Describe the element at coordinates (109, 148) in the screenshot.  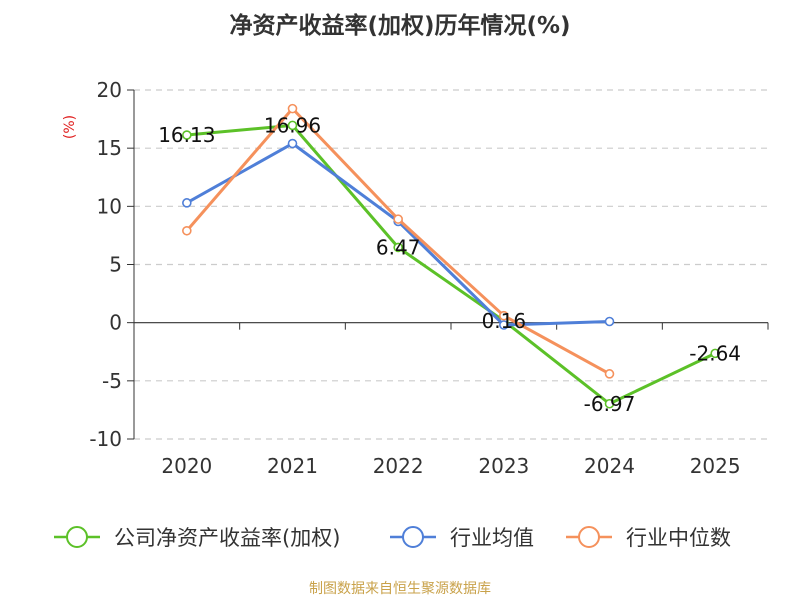
I see `y-tick-label: 15` at that location.